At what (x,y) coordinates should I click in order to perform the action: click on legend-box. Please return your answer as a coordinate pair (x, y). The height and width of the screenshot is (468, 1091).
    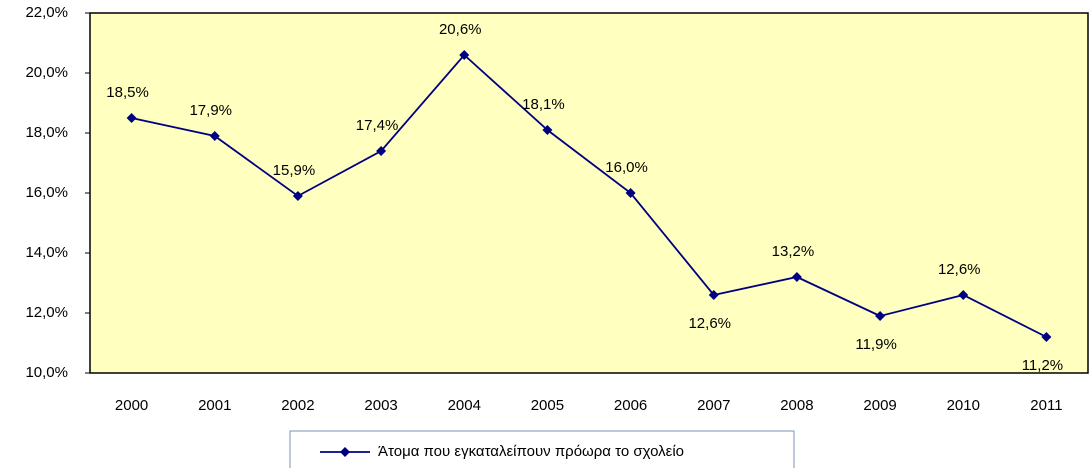
    Looking at the image, I should click on (542, 449).